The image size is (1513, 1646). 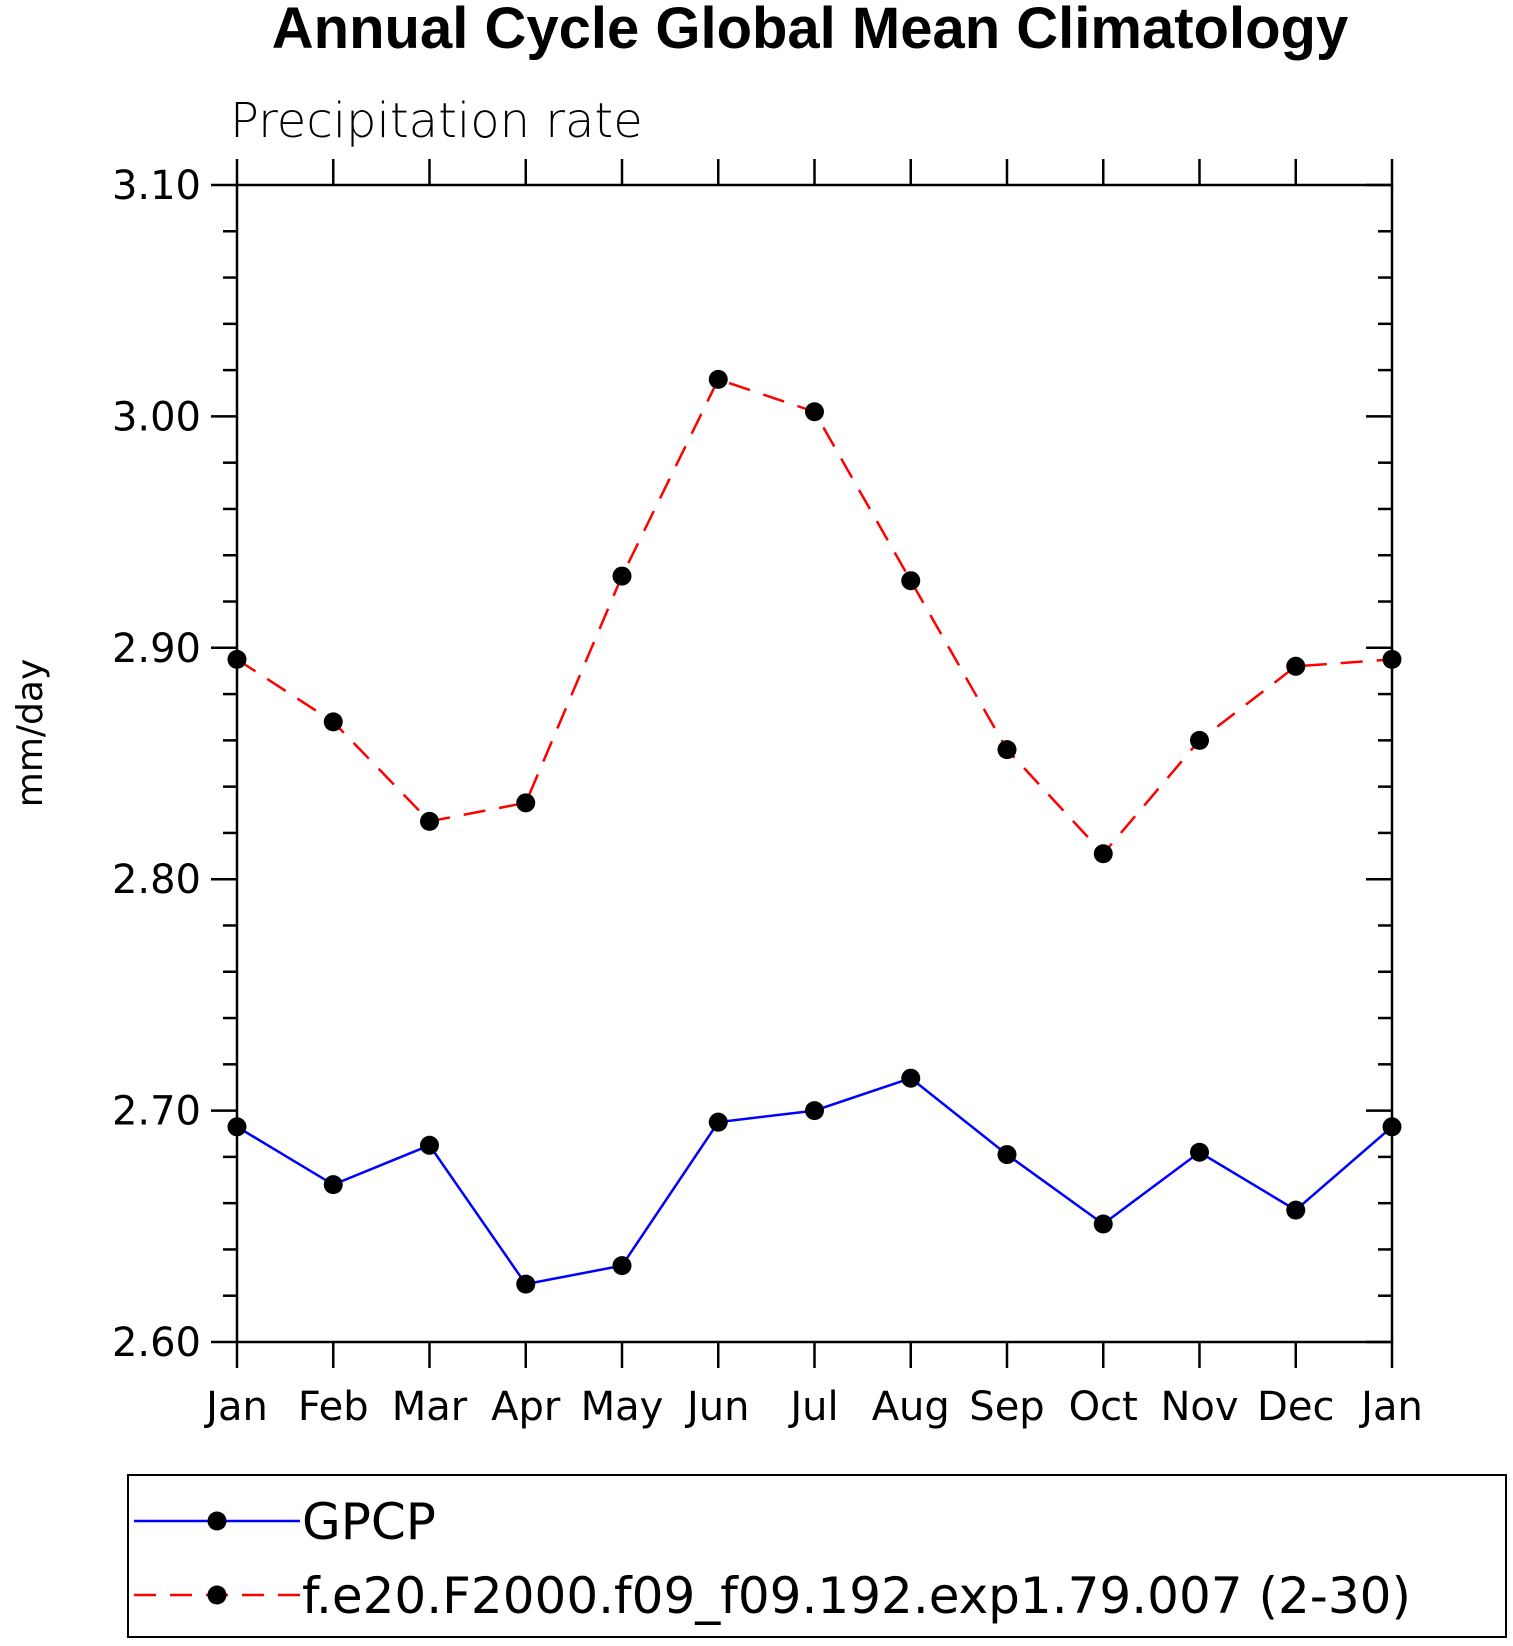 I want to click on x-tick-label: Jun, so click(x=717, y=1407).